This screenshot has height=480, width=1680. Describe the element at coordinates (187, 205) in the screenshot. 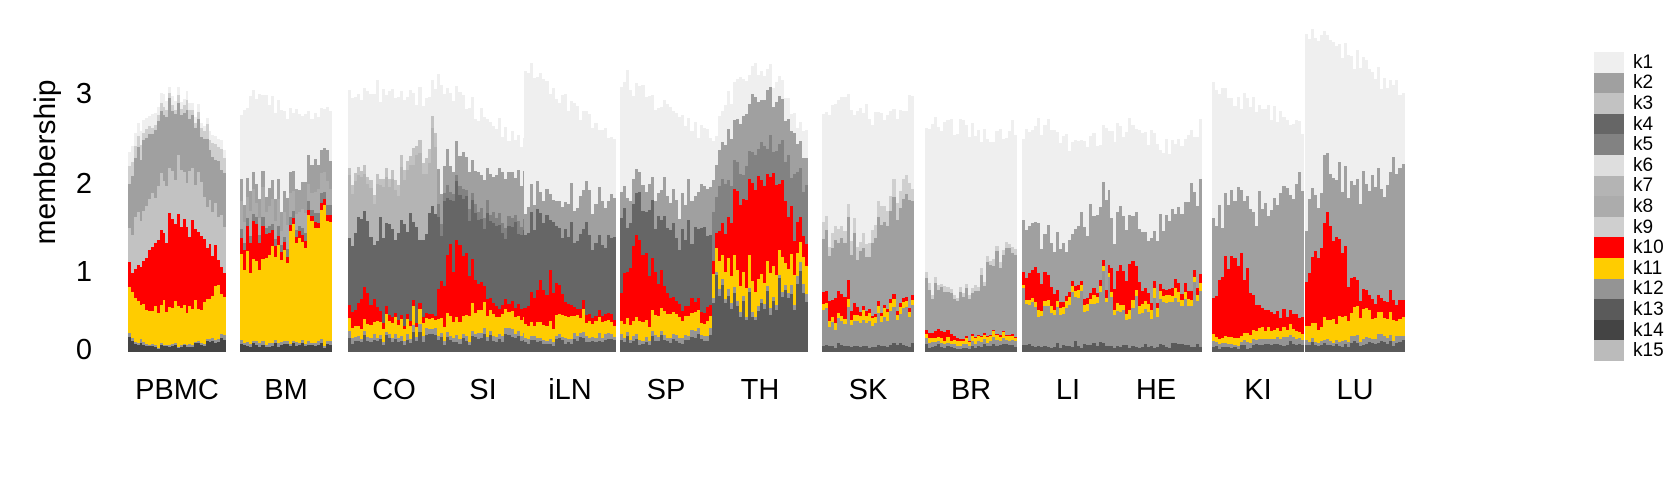

I see `bar-segment-k3` at that location.